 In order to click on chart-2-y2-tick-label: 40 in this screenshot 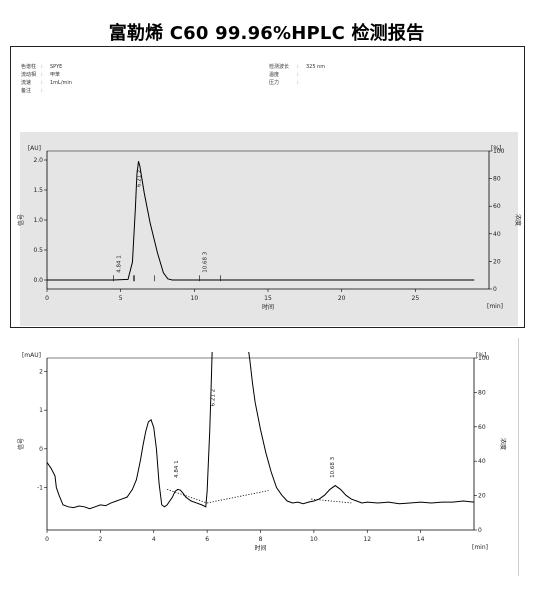, I will do `click(482, 461)`.